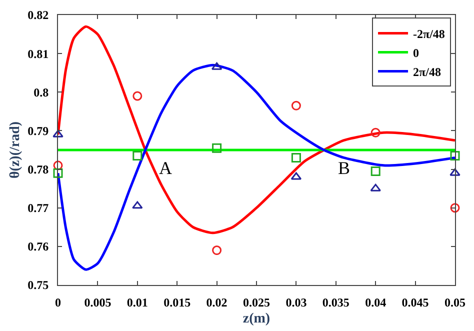 Image resolution: width=474 pixels, height=331 pixels. I want to click on y-tick-label: 0.8, so click(41, 92).